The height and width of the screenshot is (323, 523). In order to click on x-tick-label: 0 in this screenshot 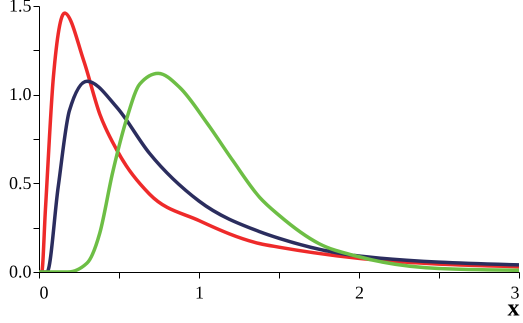, I will do `click(44, 292)`.